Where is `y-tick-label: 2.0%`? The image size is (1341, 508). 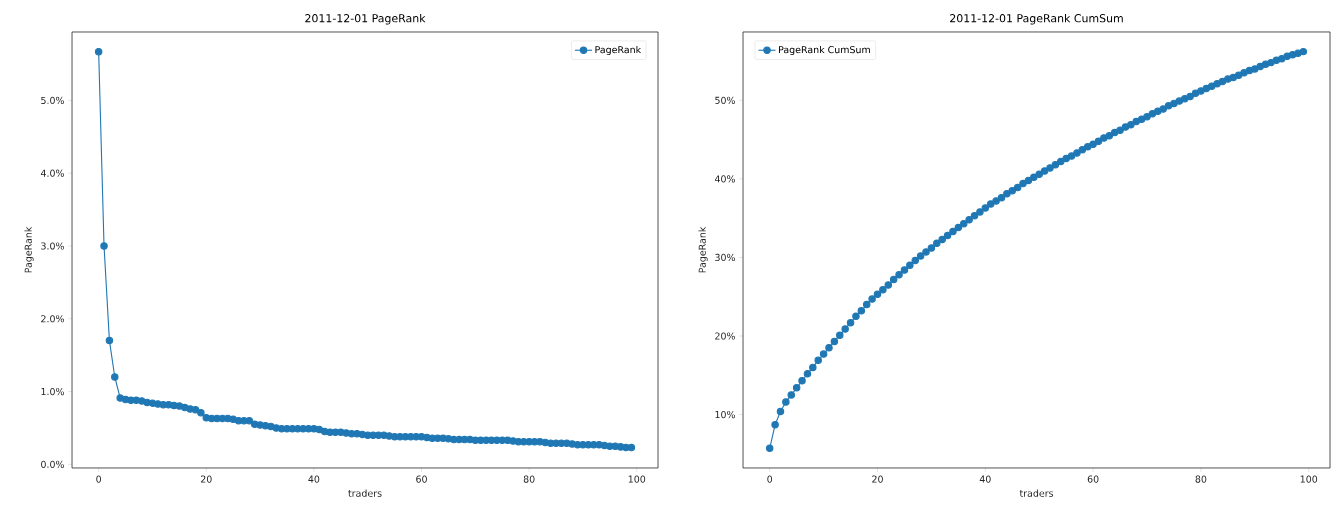 y-tick-label: 2.0% is located at coordinates (52, 319).